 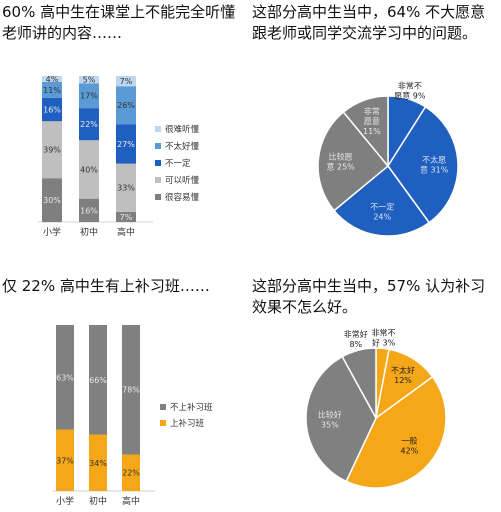 I want to click on legend-swatch-很难听懂, so click(x=158, y=129).